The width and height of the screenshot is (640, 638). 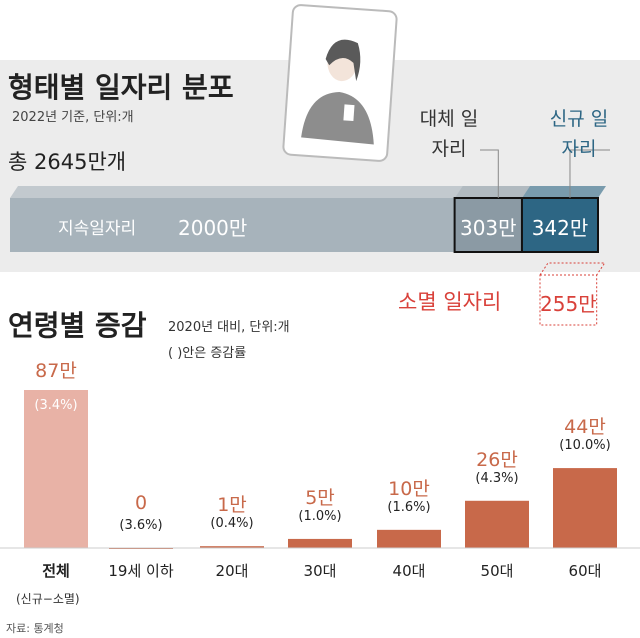 I want to click on source: 자료: 통계청, so click(x=35, y=628).